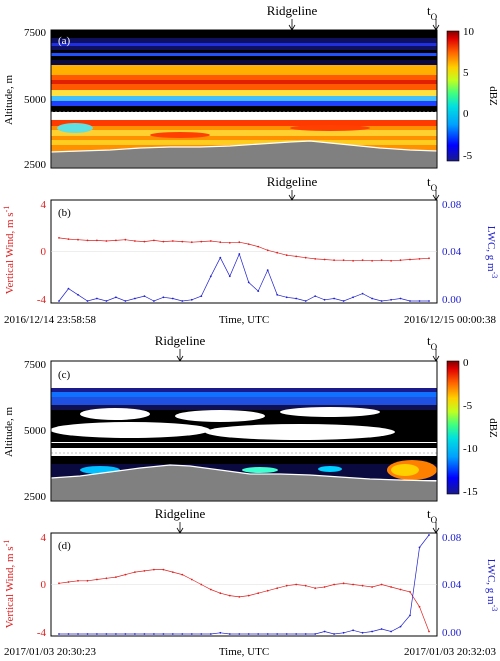 This screenshot has width=500, height=661. Describe the element at coordinates (244, 652) in the screenshot. I see `xlabel-d: Time, UTC` at that location.